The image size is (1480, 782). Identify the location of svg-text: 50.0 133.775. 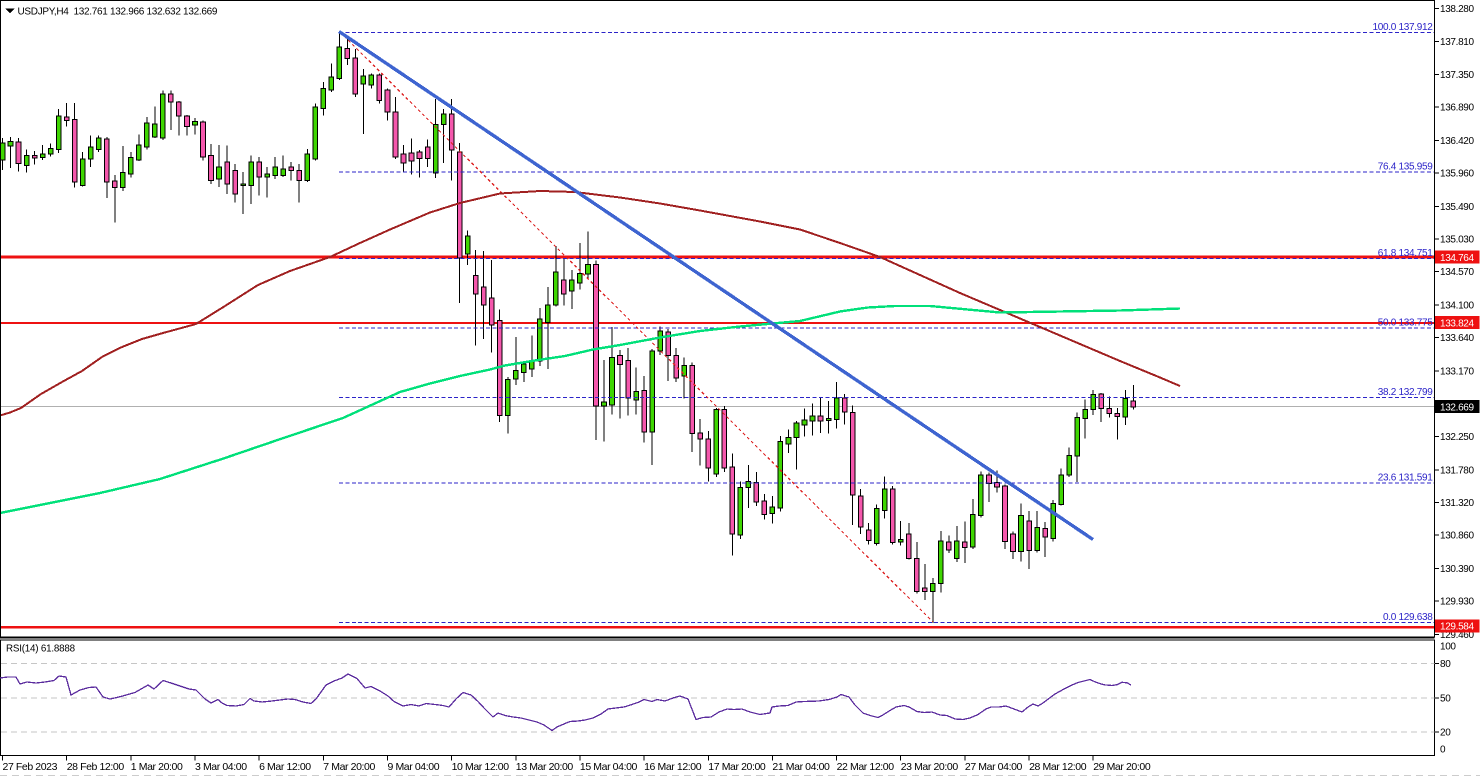
(1406, 322).